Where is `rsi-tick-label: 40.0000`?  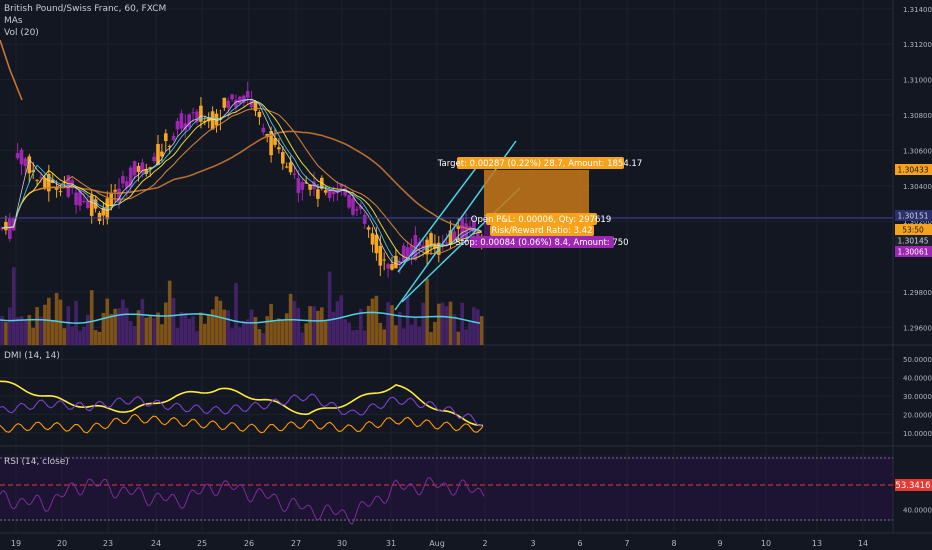
rsi-tick-label: 40.0000 is located at coordinates (917, 511).